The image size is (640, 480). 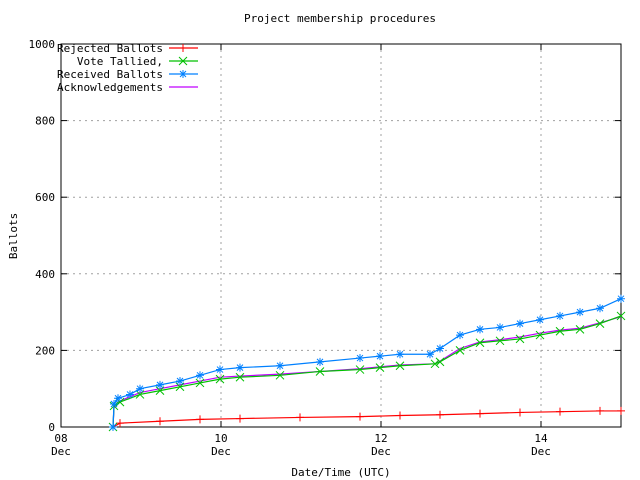 I want to click on y-tick-label: 600, so click(x=45, y=197).